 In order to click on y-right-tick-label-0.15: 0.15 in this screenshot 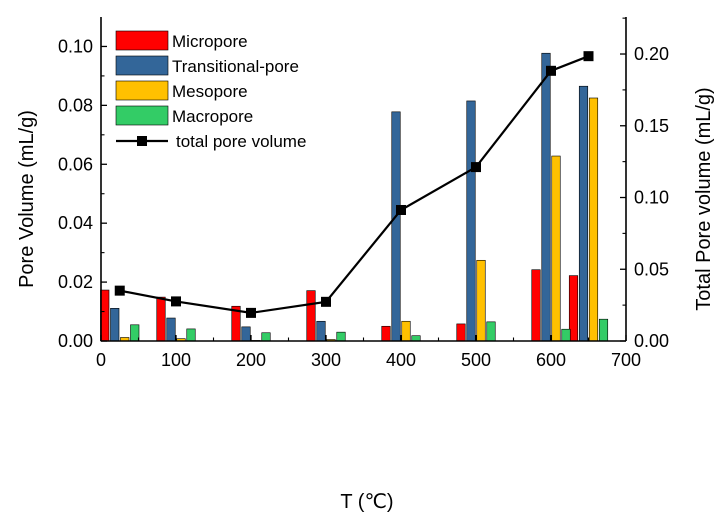, I will do `click(651, 126)`.